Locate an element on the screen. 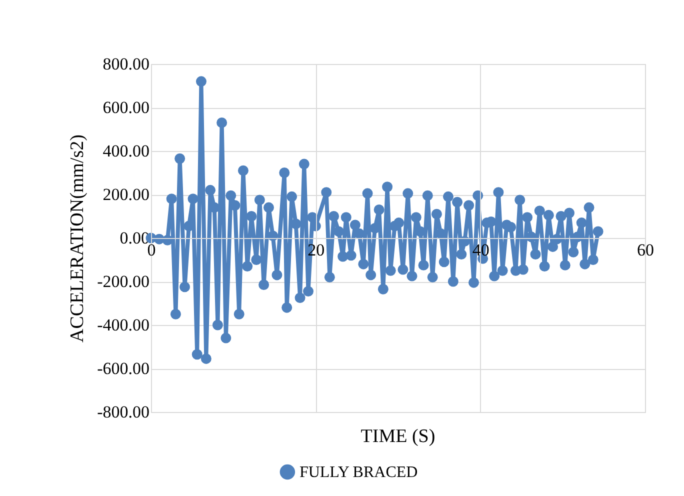 The image size is (684, 496). y-tick-label: 800.00 is located at coordinates (126, 64).